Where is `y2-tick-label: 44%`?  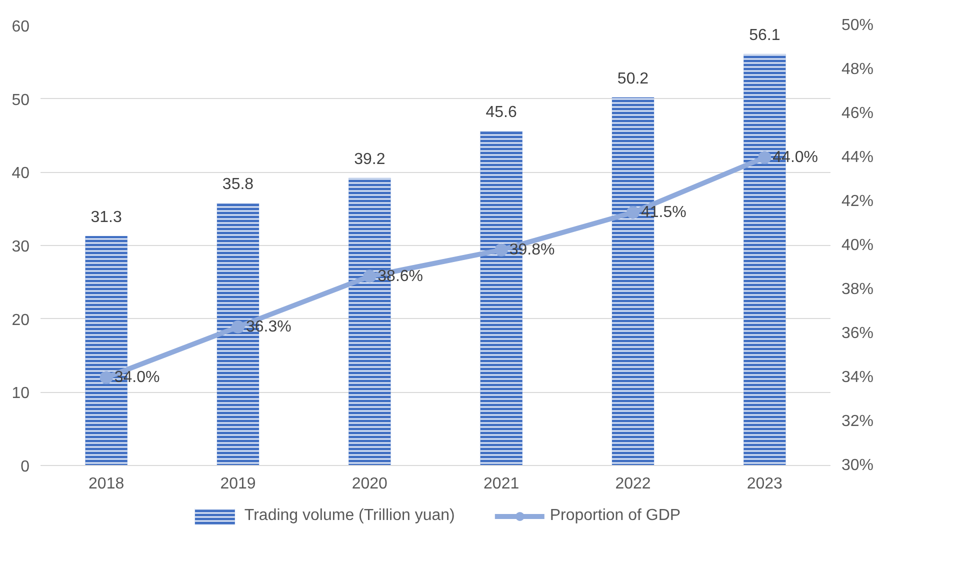
y2-tick-label: 44% is located at coordinates (858, 157).